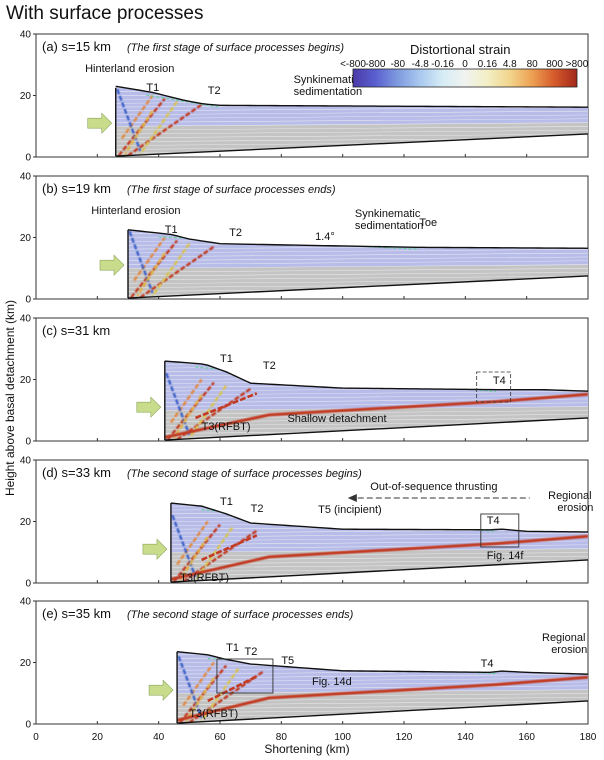  Describe the element at coordinates (36, 737) in the screenshot. I see `x-tick-label: 0` at that location.